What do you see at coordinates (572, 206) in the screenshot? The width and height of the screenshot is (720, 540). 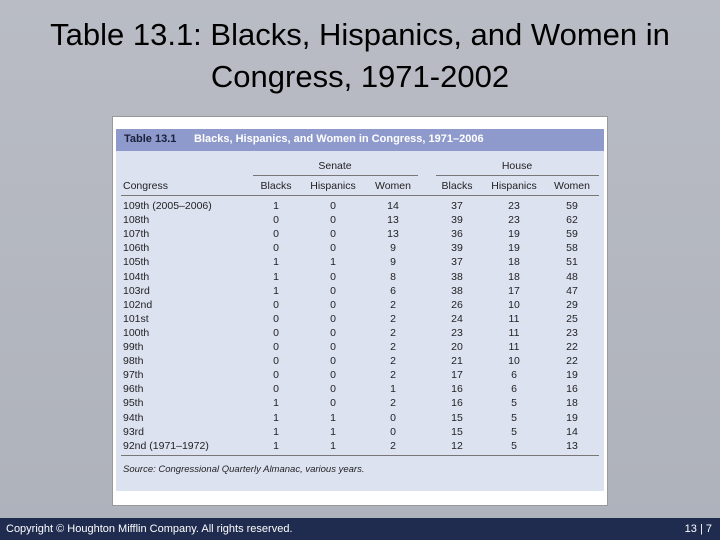 I see `table-cell: 59` at bounding box center [572, 206].